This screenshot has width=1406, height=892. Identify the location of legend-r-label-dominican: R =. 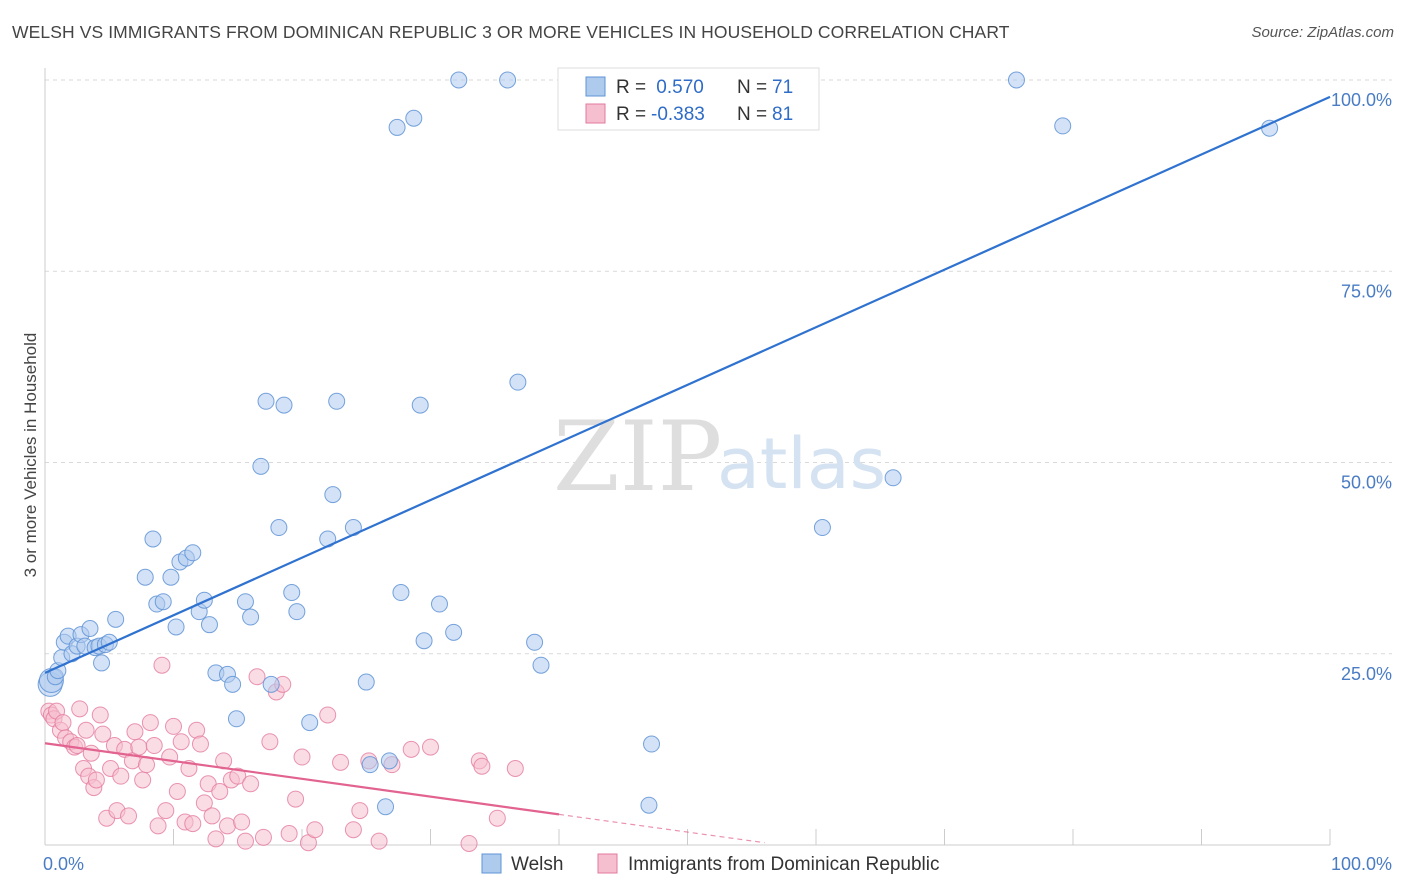
(631, 114).